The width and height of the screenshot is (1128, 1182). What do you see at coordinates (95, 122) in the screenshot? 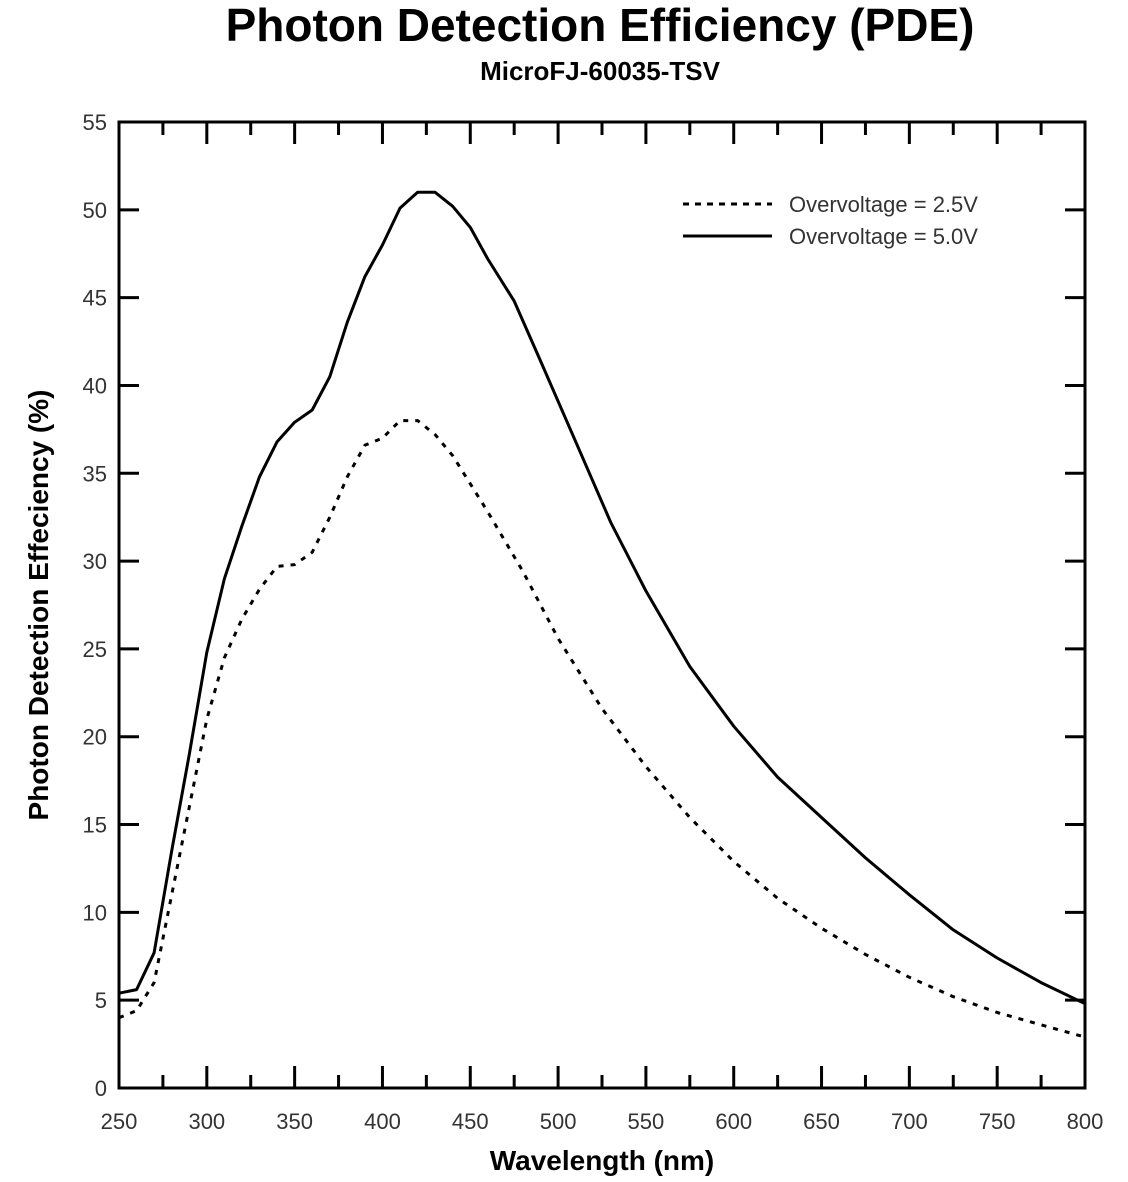
I see `y-tick-label: 55` at bounding box center [95, 122].